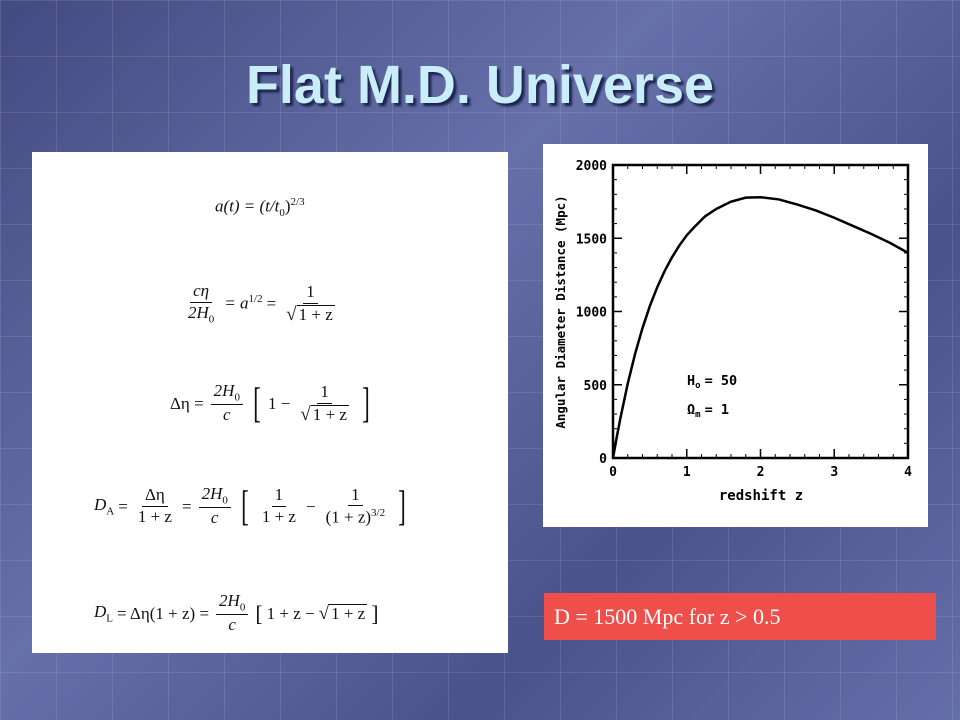 The height and width of the screenshot is (720, 960). What do you see at coordinates (591, 239) in the screenshot?
I see `y-tick-label: 1500` at bounding box center [591, 239].